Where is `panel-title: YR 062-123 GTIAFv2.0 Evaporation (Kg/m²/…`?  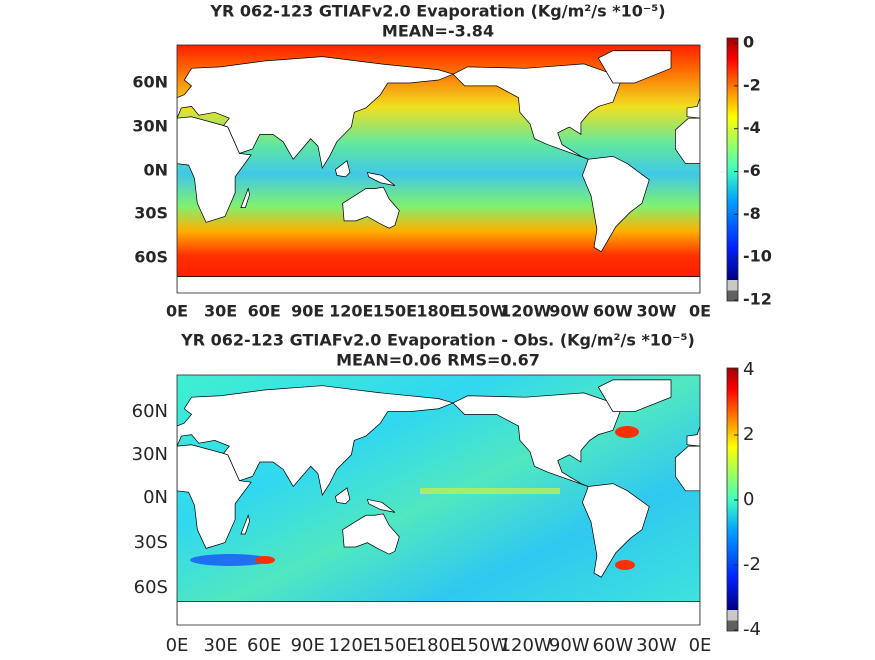 panel-title: YR 062-123 GTIAFv2.0 Evaporation (Kg/m²/… is located at coordinates (437, 11).